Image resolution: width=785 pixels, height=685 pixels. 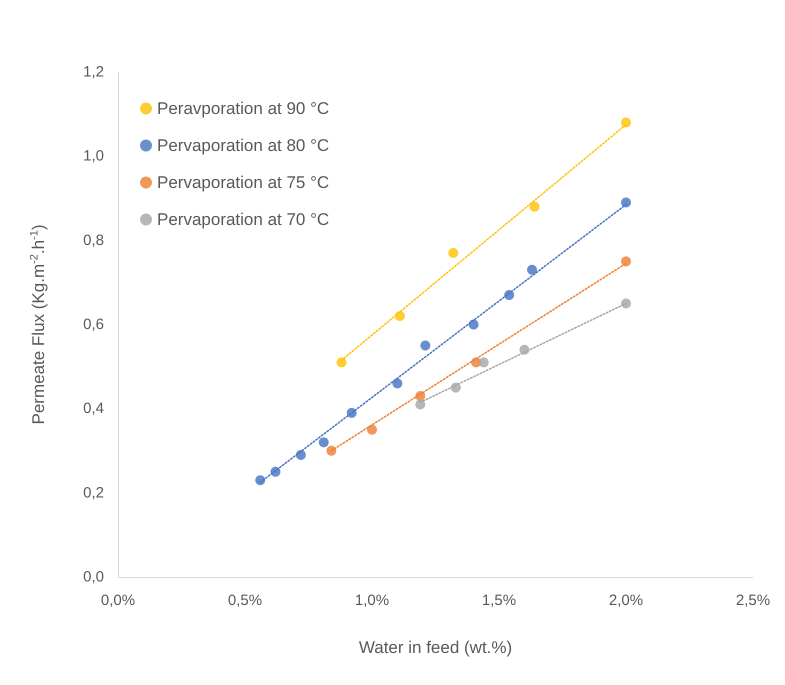 What do you see at coordinates (499, 600) in the screenshot?
I see `x-tick-label: 1,5%` at bounding box center [499, 600].